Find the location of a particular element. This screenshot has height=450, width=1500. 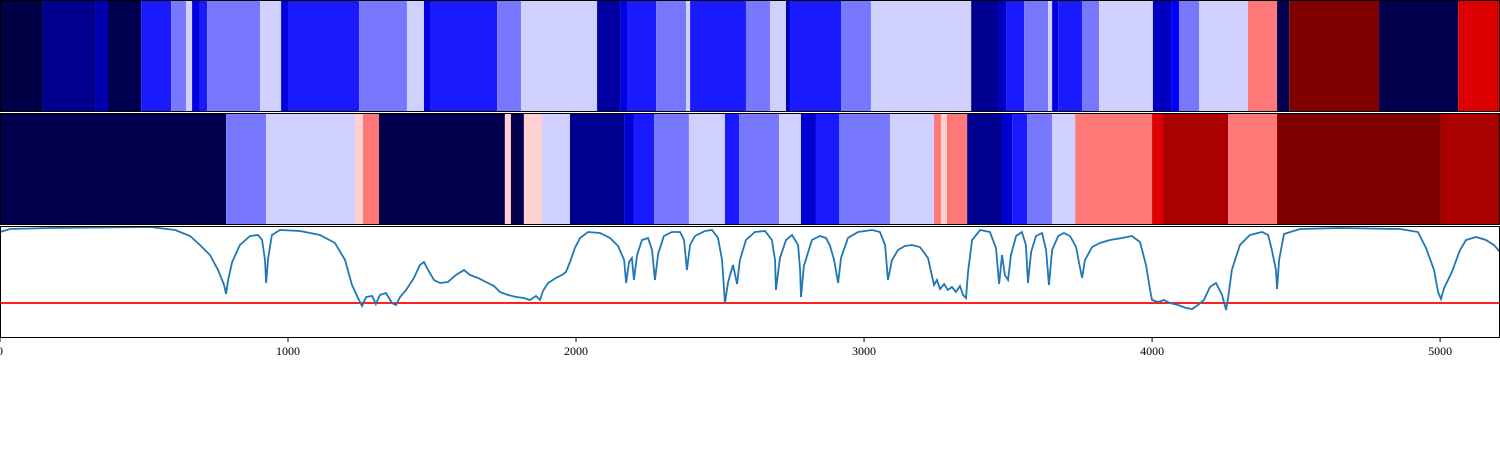

x-tick-label: 4000 is located at coordinates (1152, 351).